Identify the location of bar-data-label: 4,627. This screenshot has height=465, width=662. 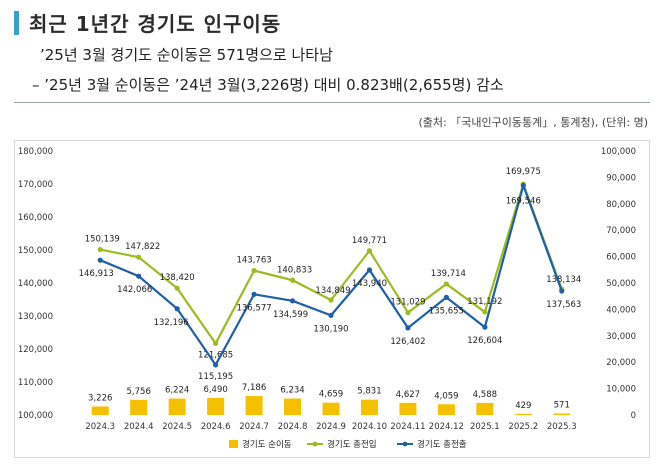
(408, 395).